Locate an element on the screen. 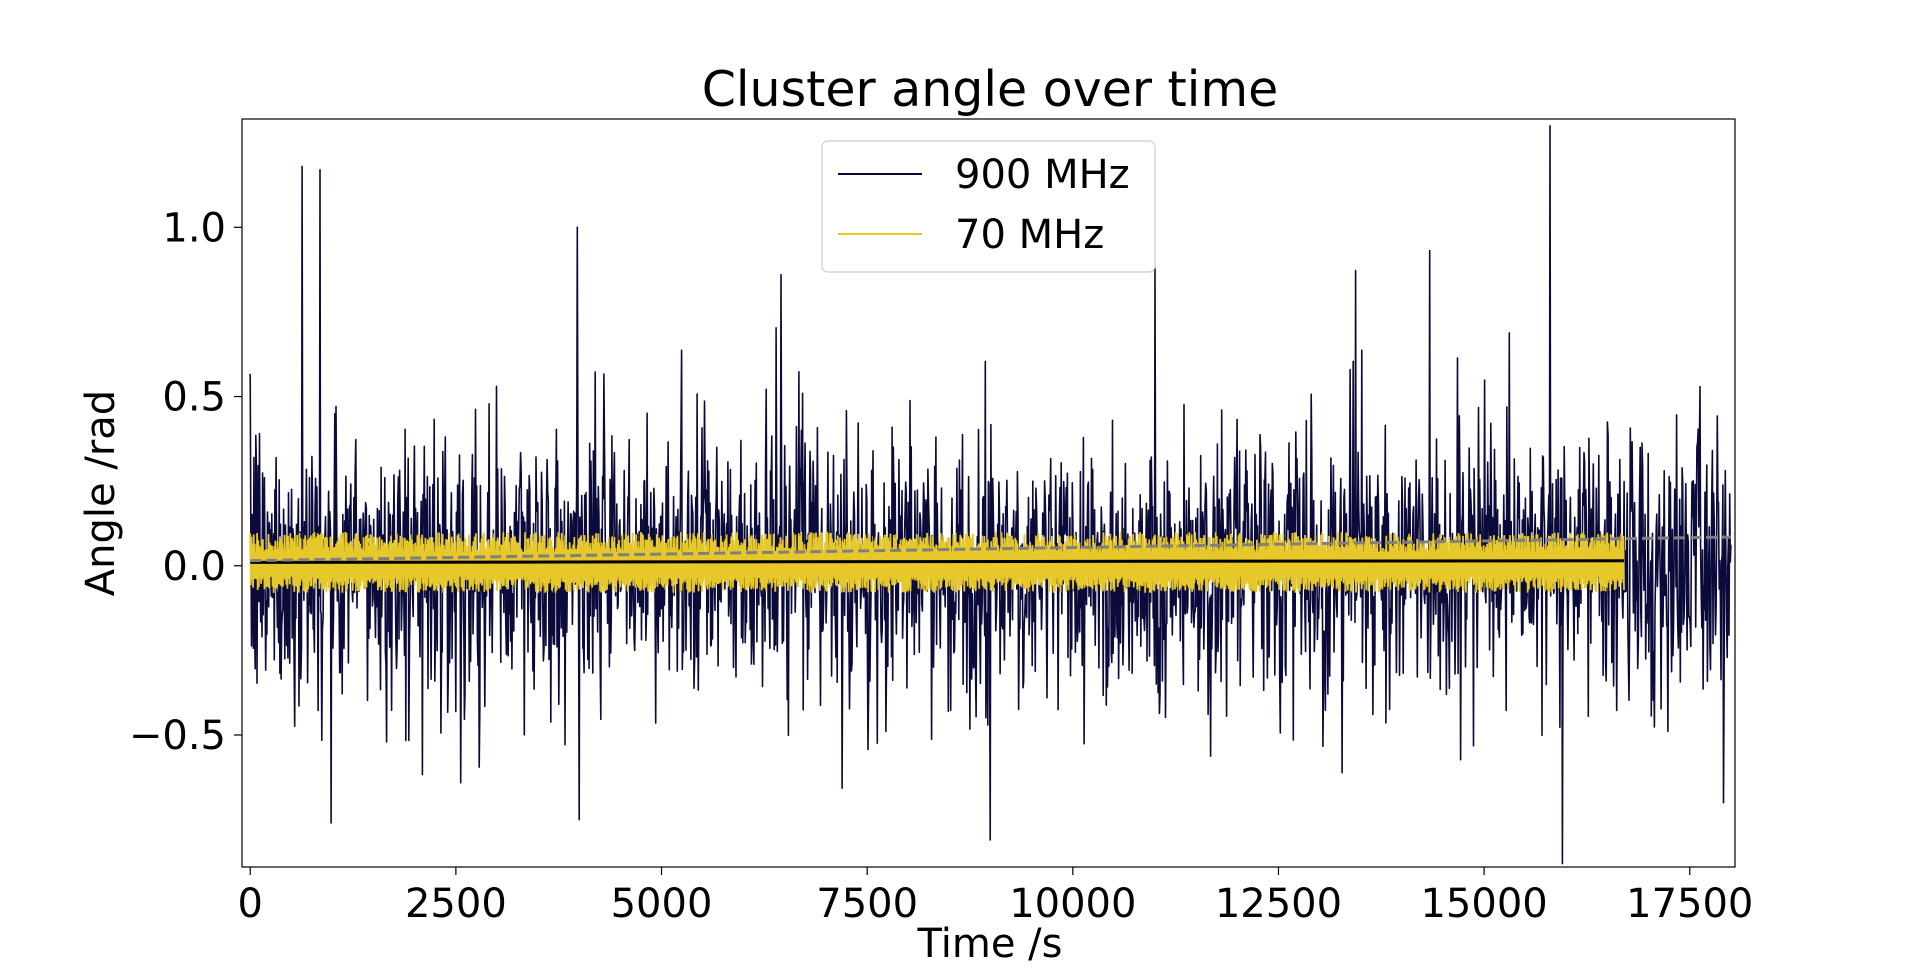  x-tick-label: 17500 is located at coordinates (1689, 904).